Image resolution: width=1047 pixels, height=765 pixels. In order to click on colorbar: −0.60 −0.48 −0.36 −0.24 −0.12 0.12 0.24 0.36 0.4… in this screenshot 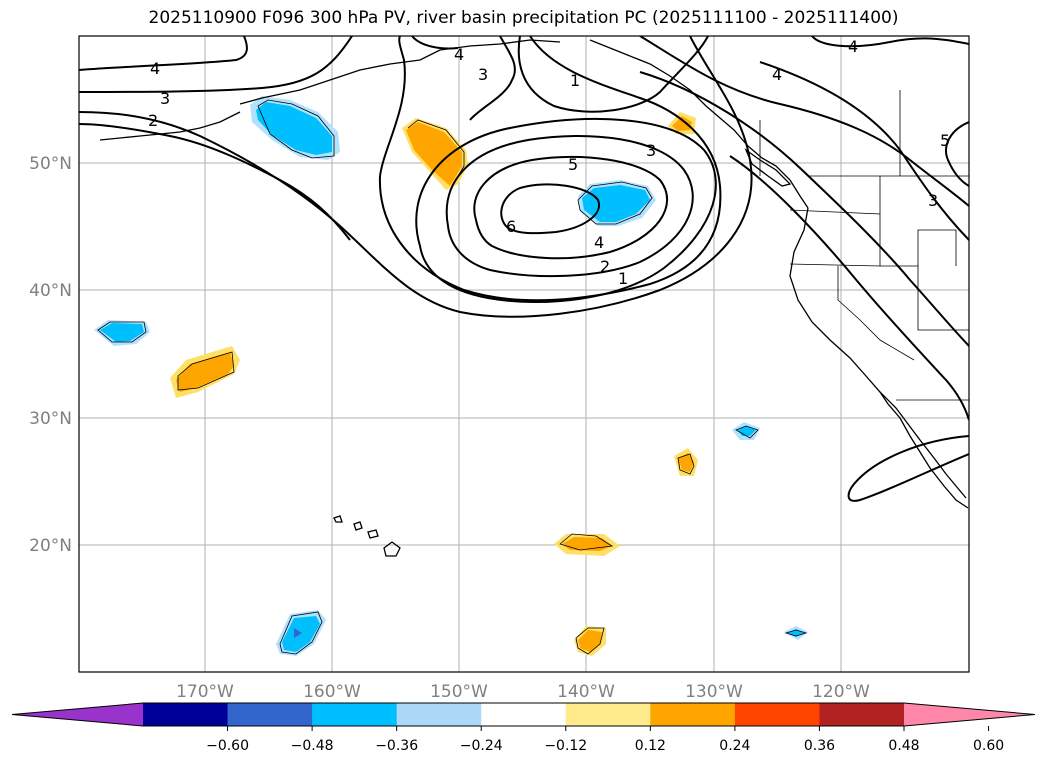, I will do `click(523, 728)`.